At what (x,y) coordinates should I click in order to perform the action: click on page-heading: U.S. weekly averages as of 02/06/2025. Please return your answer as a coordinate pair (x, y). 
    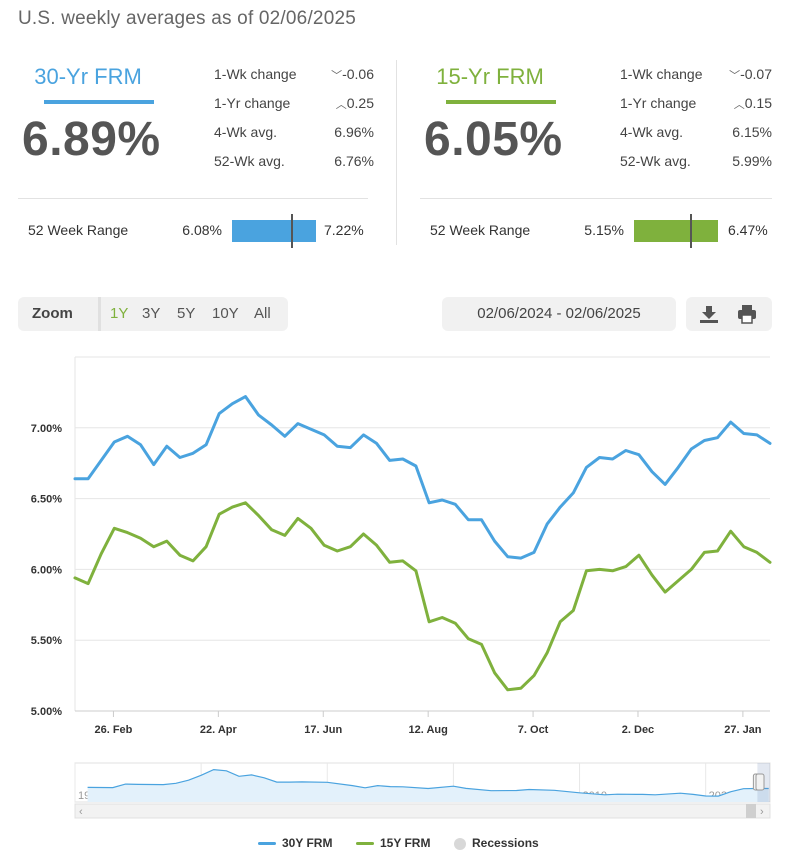
    Looking at the image, I should click on (187, 18).